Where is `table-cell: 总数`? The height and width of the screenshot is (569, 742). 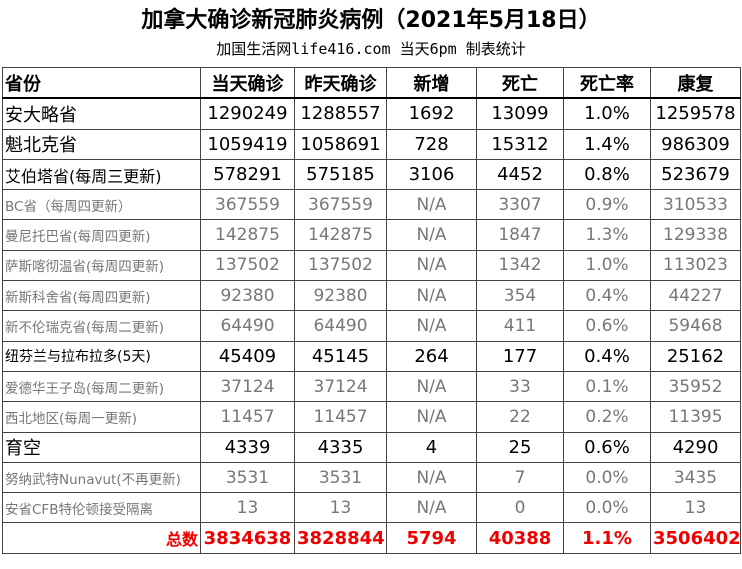 table-cell: 总数 is located at coordinates (101, 538).